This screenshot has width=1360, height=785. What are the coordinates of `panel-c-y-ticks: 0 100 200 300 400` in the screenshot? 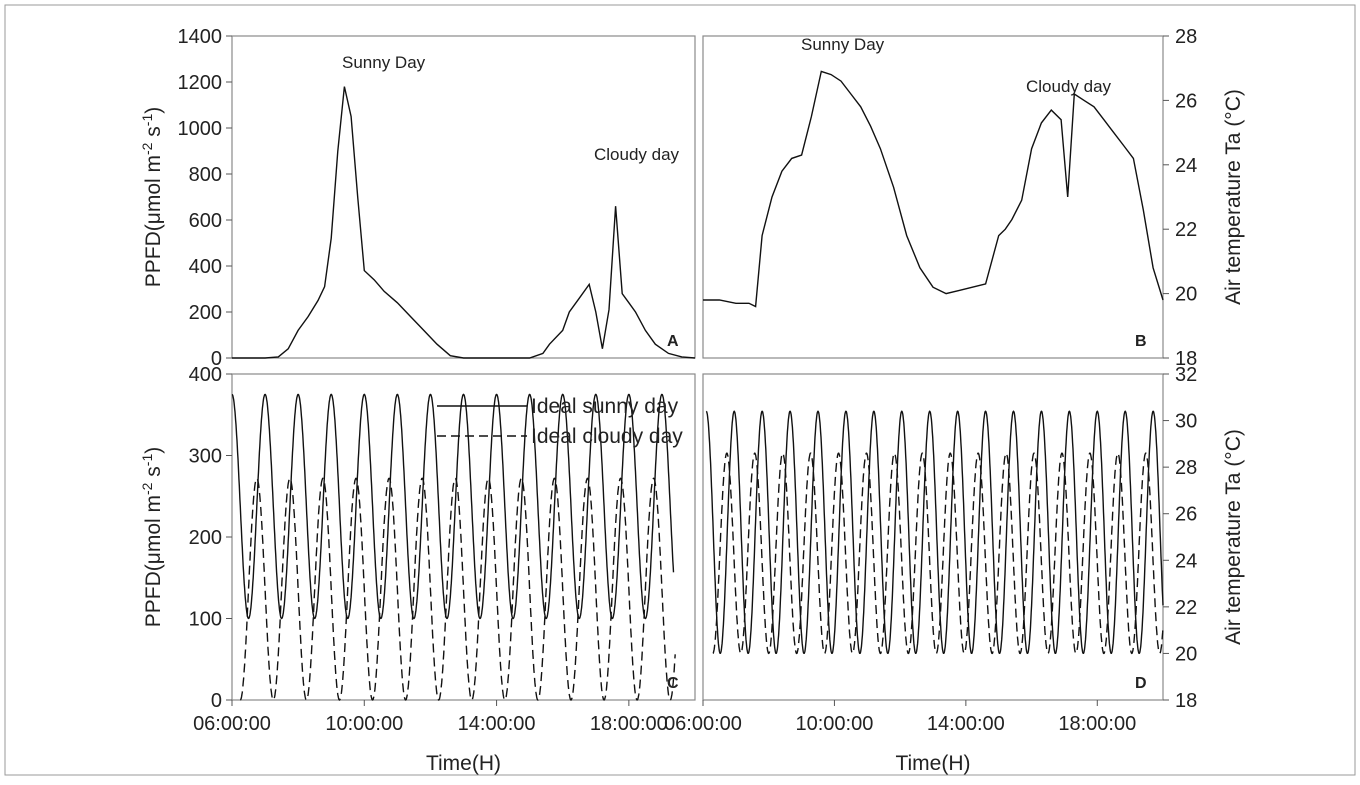 It's located at (210, 538).